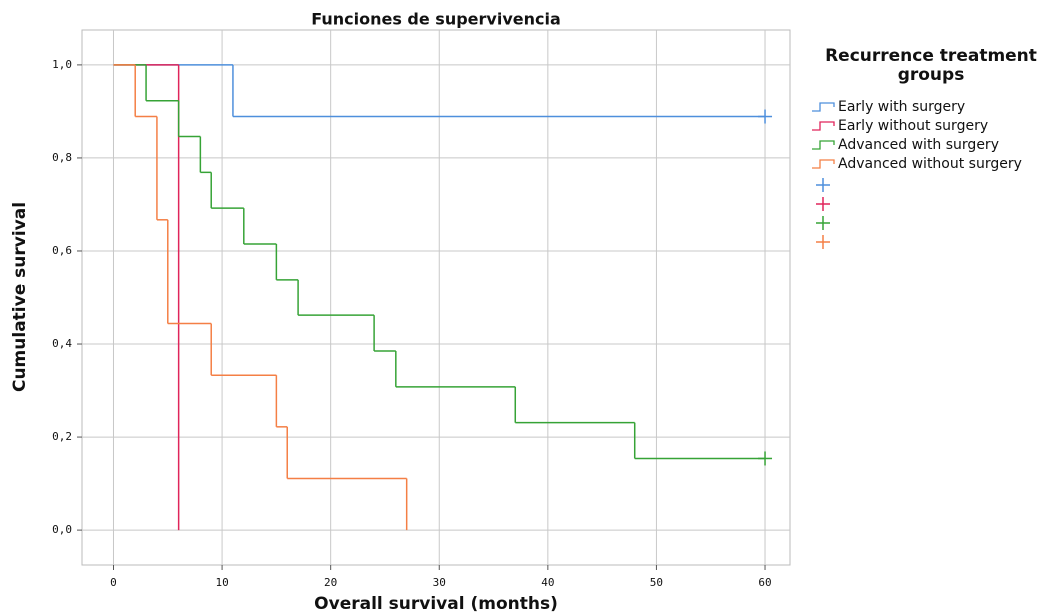 The image size is (1046, 615). What do you see at coordinates (930, 164) in the screenshot?
I see `legend-label: Advanced without surgery` at bounding box center [930, 164].